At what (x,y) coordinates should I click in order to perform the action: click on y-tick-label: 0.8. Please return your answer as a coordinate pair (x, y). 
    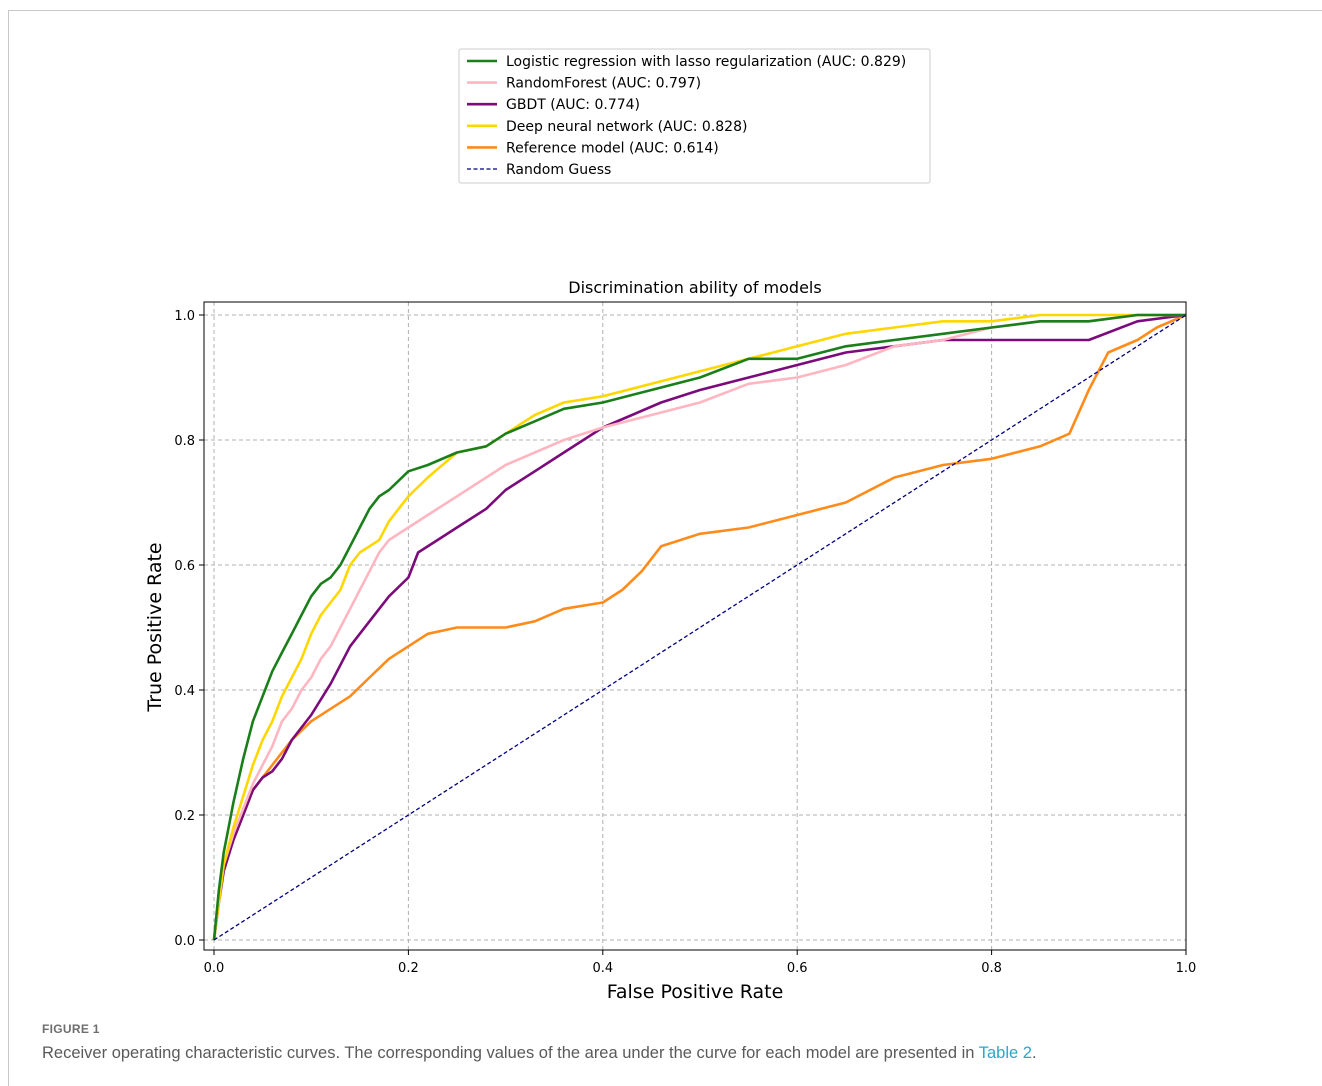
    Looking at the image, I should click on (184, 441).